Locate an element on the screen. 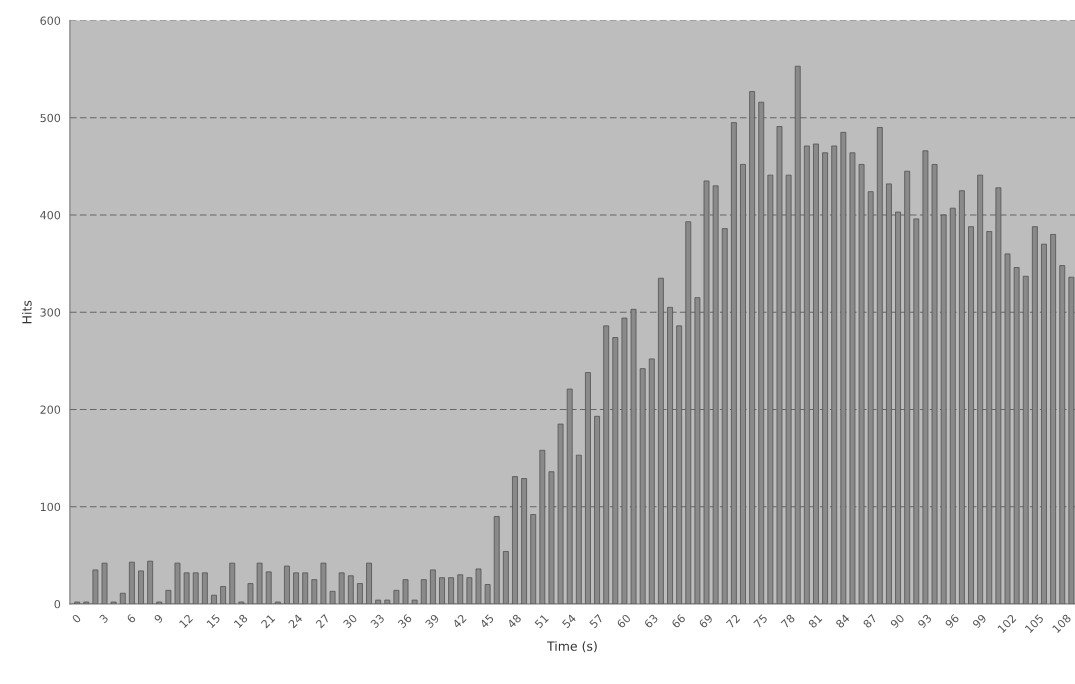  x-tick-label: 60 is located at coordinates (624, 621).